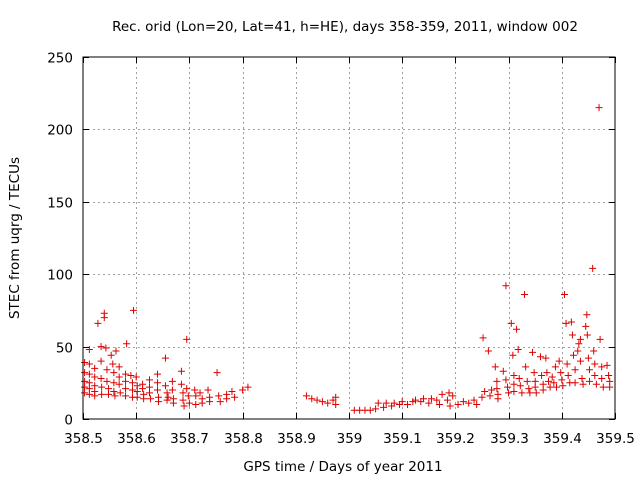 The width and height of the screenshot is (640, 485). Describe the element at coordinates (350, 439) in the screenshot. I see `x-tick-label: 359` at that location.